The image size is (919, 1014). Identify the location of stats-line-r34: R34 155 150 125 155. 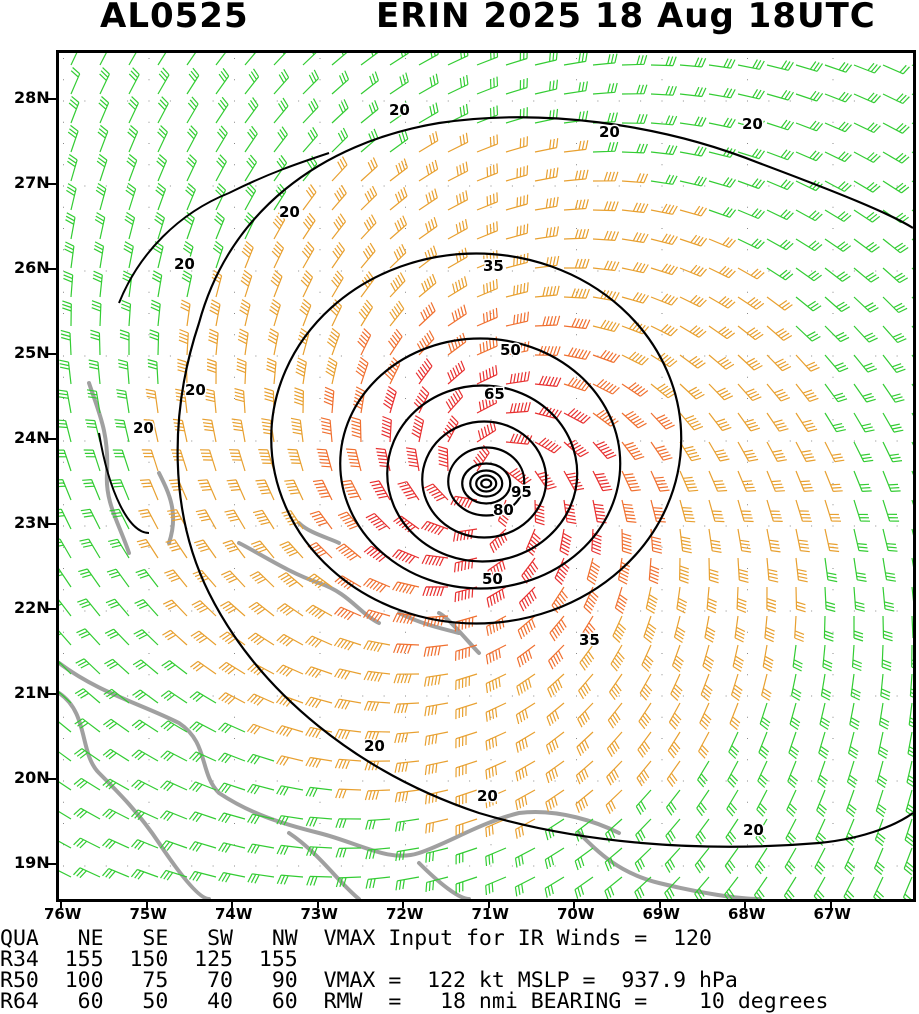
(149, 959).